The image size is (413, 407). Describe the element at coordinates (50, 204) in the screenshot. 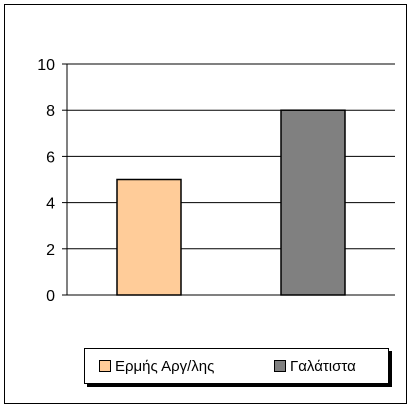

I see `y-tick-label-4: 4` at that location.